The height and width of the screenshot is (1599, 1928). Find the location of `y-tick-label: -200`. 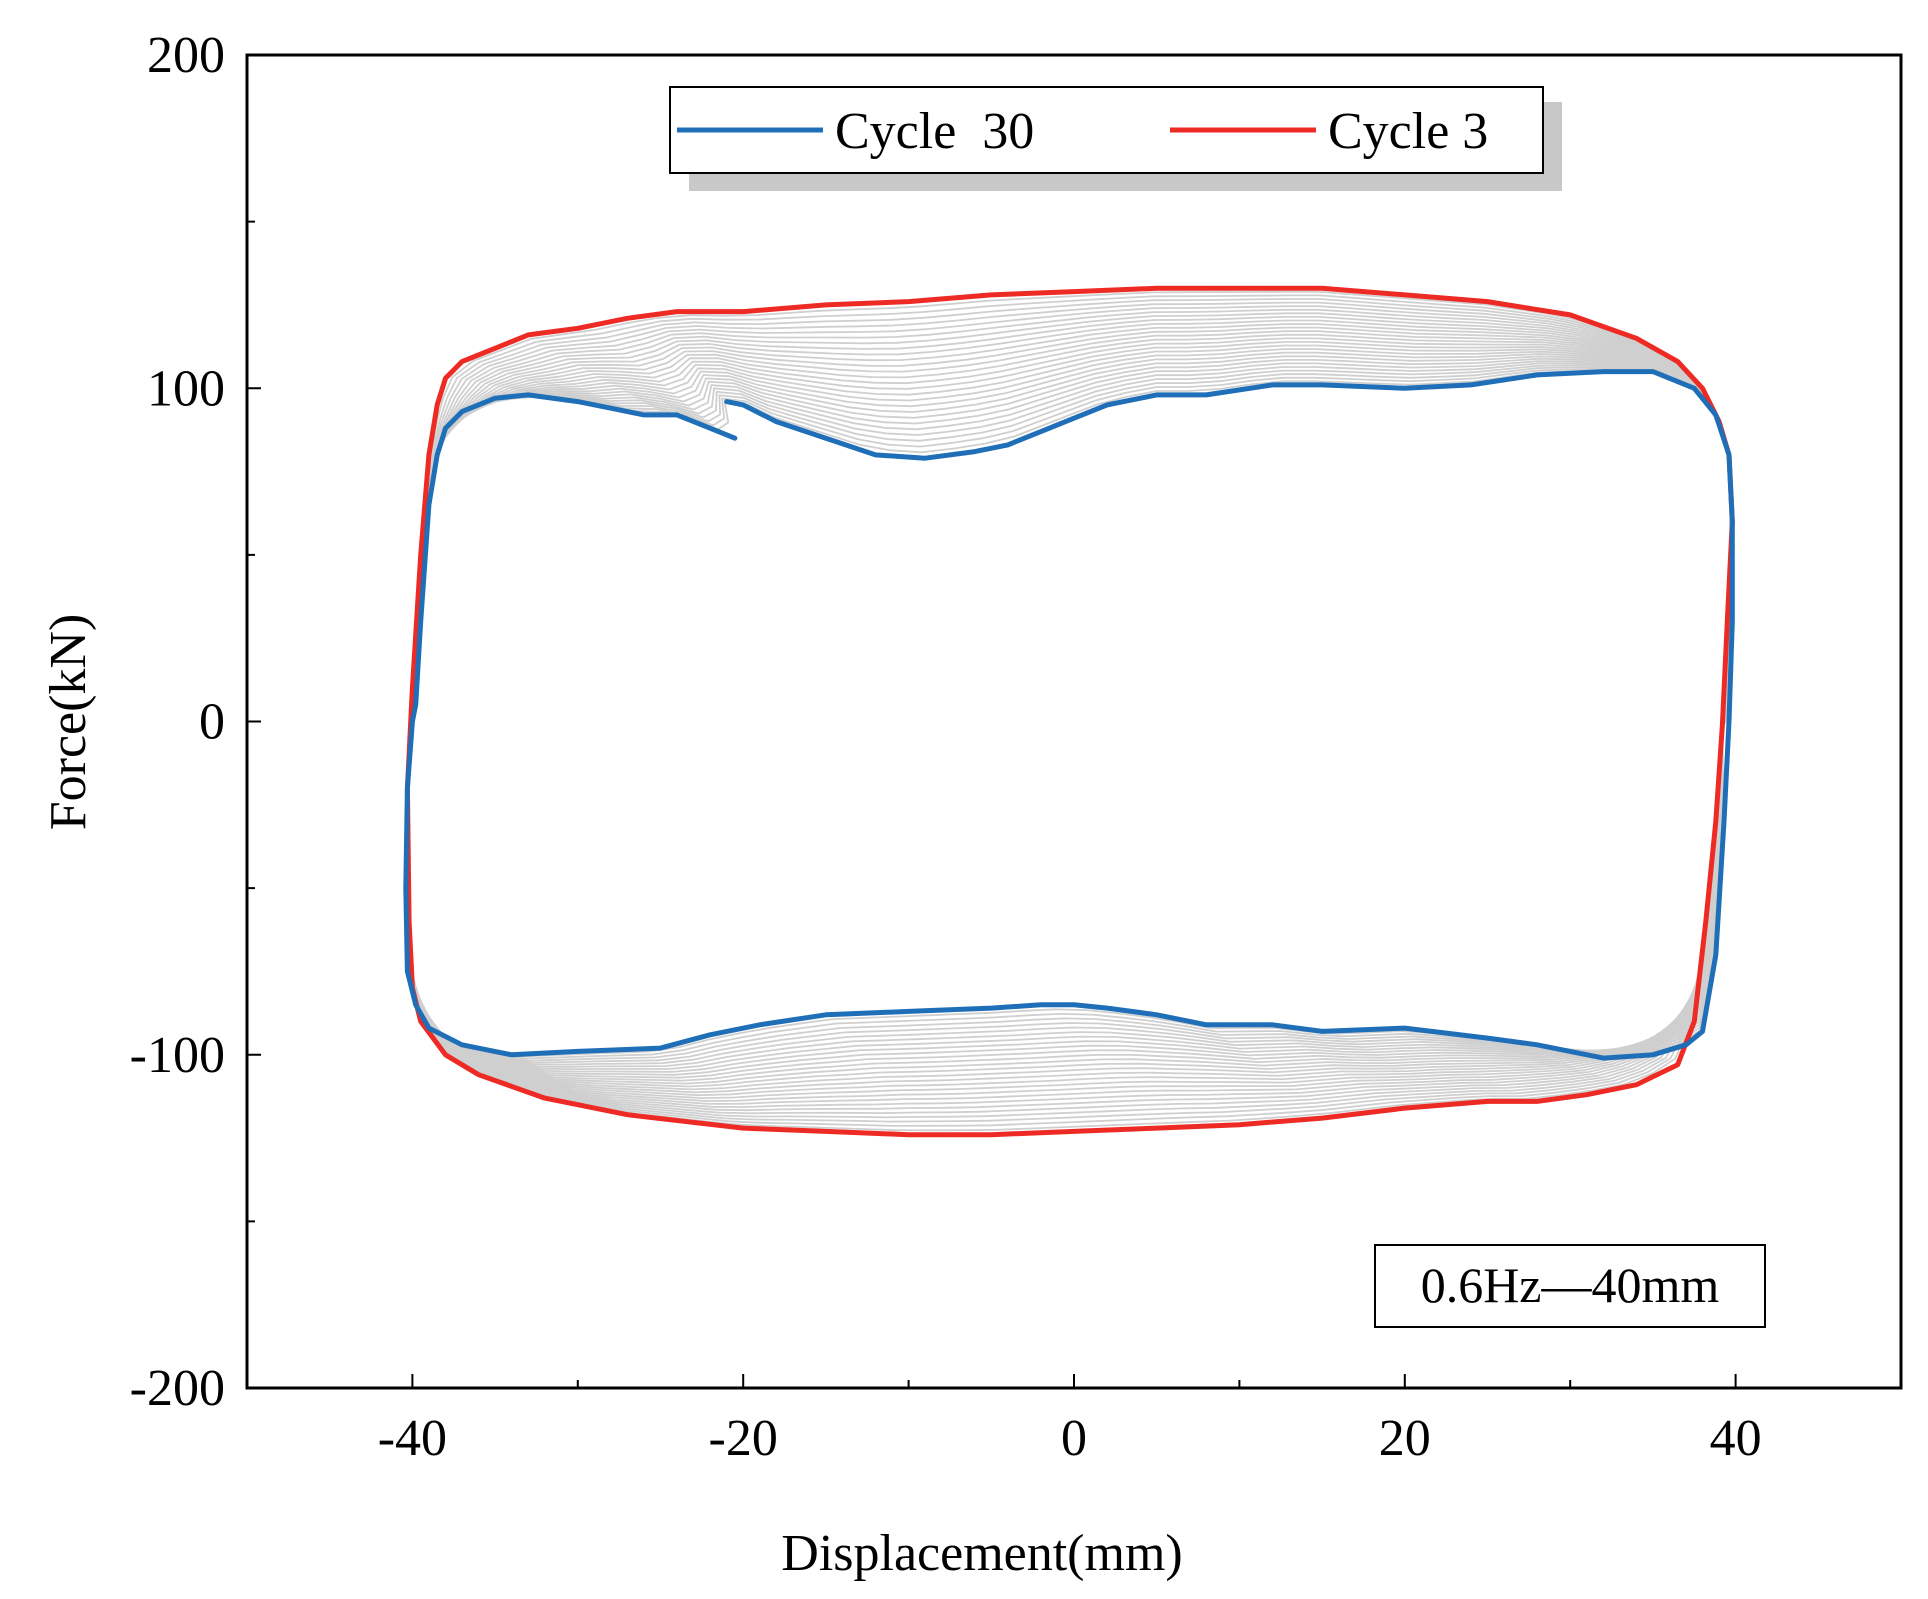

y-tick-label: -200 is located at coordinates (177, 1388).